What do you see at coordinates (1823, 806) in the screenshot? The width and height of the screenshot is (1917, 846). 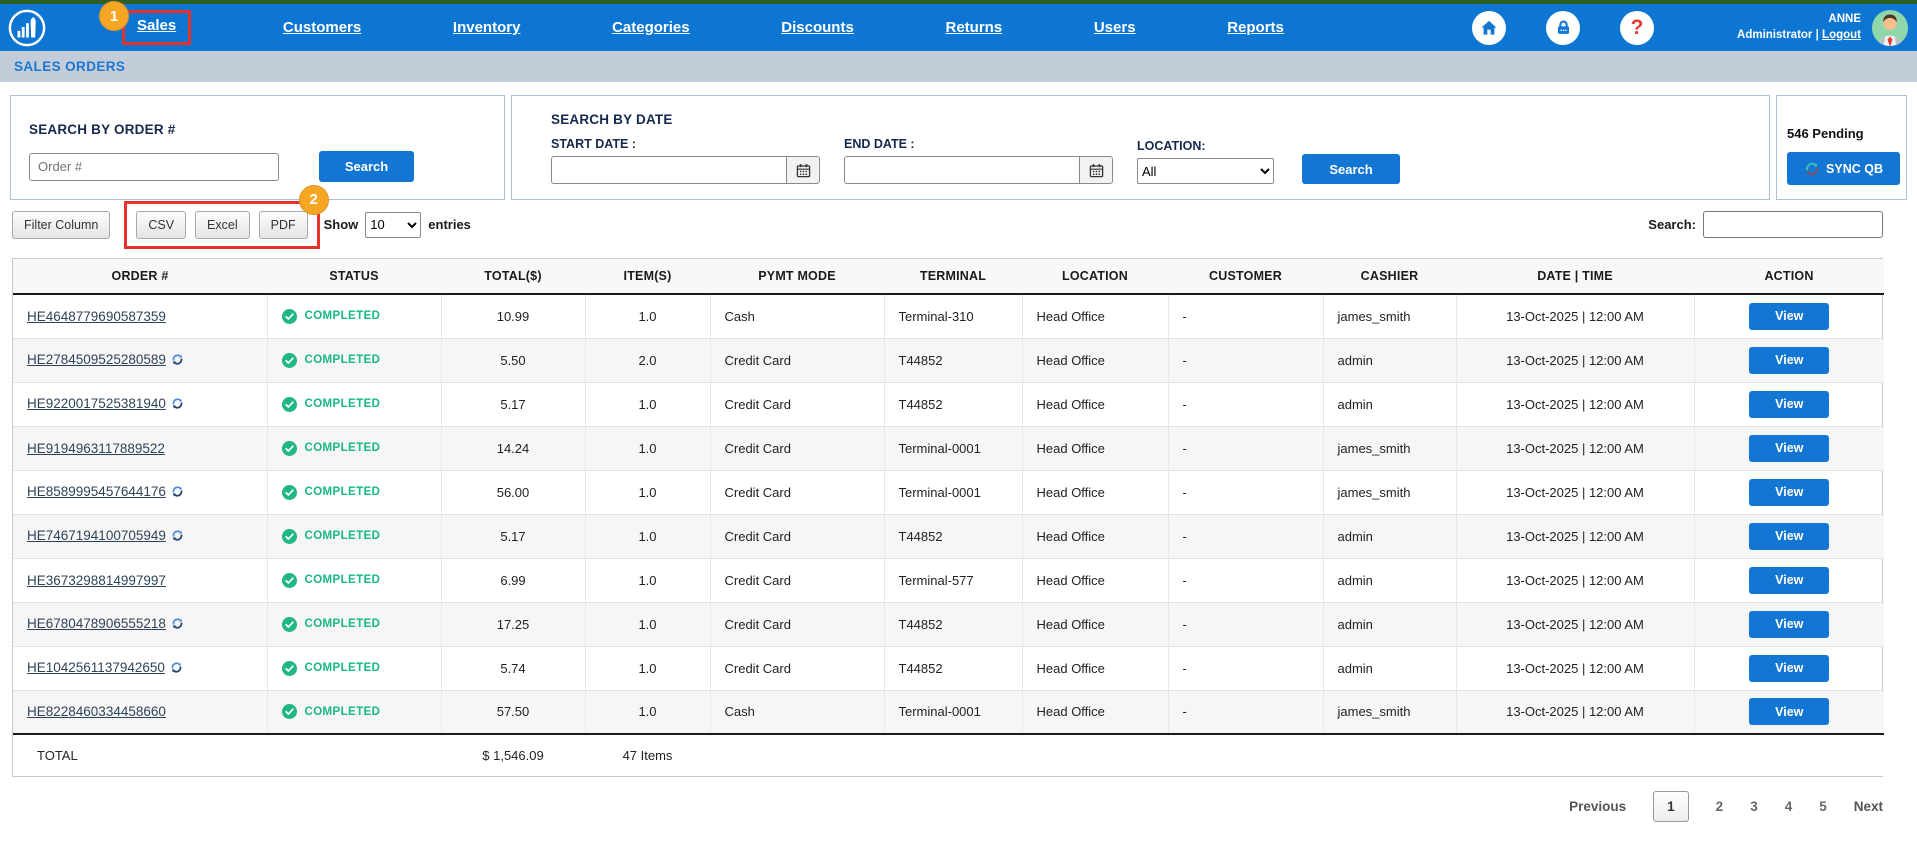 I see `pagination-page-5: 5` at bounding box center [1823, 806].